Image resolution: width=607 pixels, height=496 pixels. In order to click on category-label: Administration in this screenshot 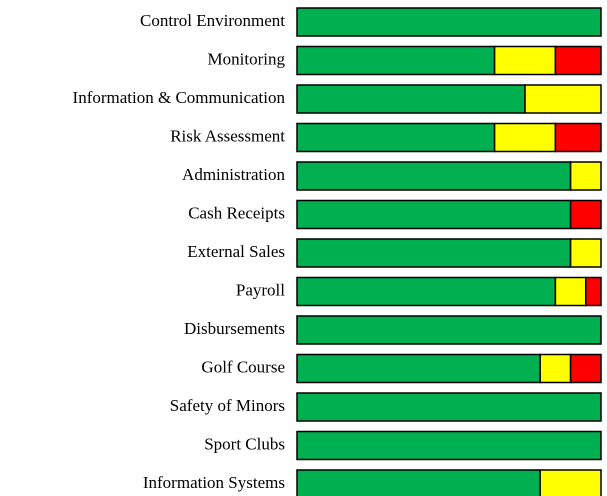, I will do `click(233, 174)`.